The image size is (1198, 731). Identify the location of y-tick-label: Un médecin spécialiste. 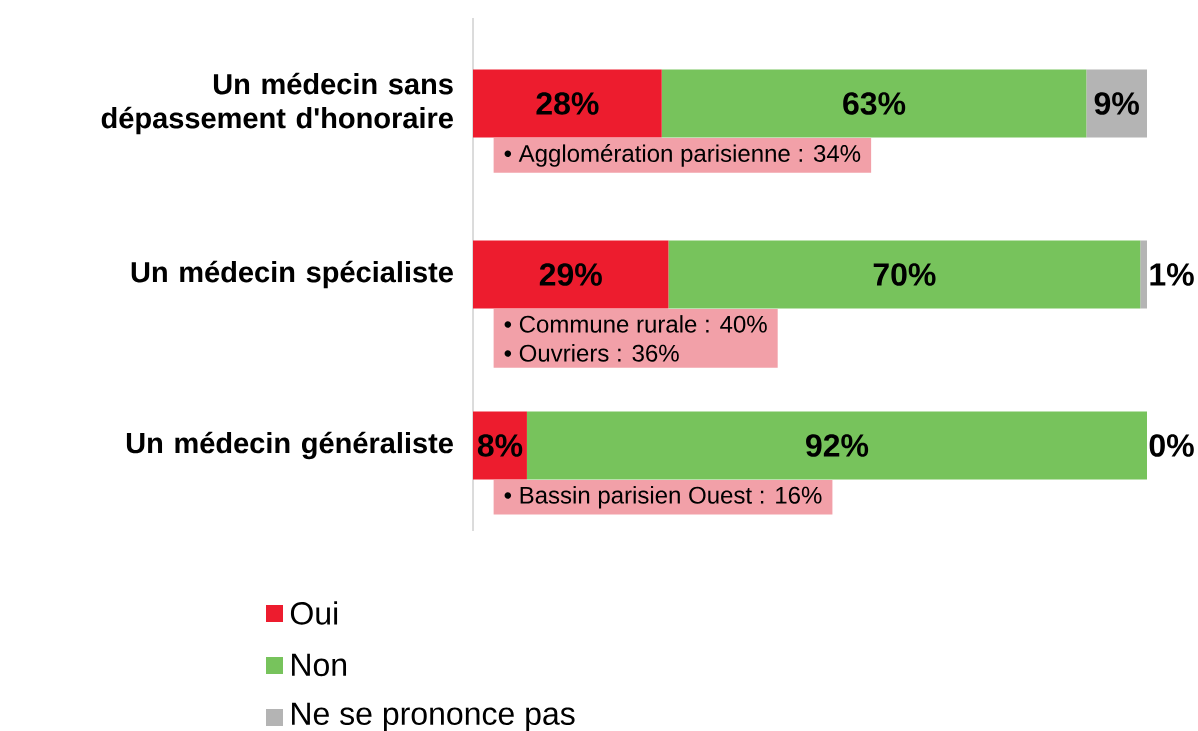
(292, 274).